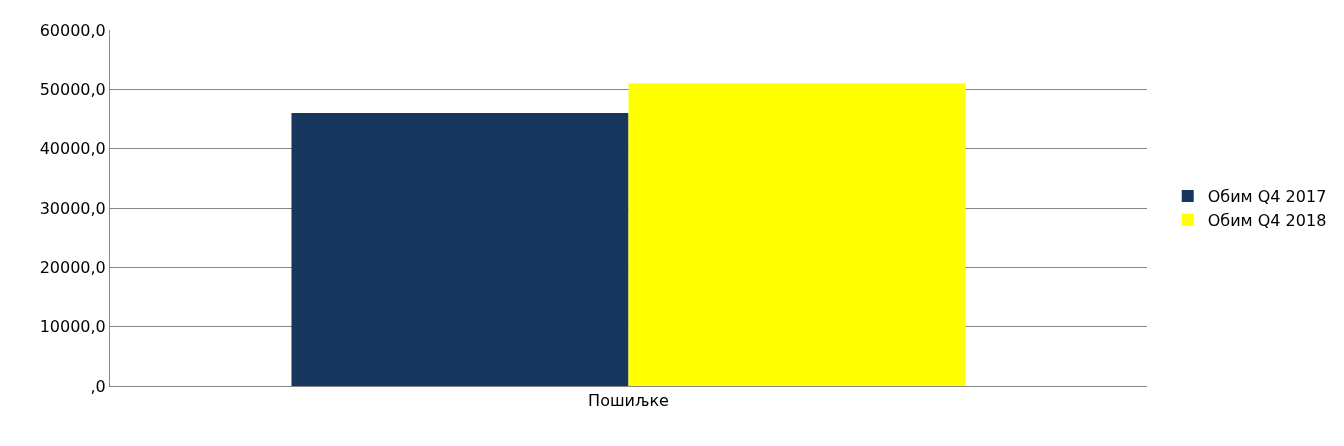 The height and width of the screenshot is (446, 1344). What do you see at coordinates (98, 386) in the screenshot?
I see `y-tick-label: ,0` at bounding box center [98, 386].